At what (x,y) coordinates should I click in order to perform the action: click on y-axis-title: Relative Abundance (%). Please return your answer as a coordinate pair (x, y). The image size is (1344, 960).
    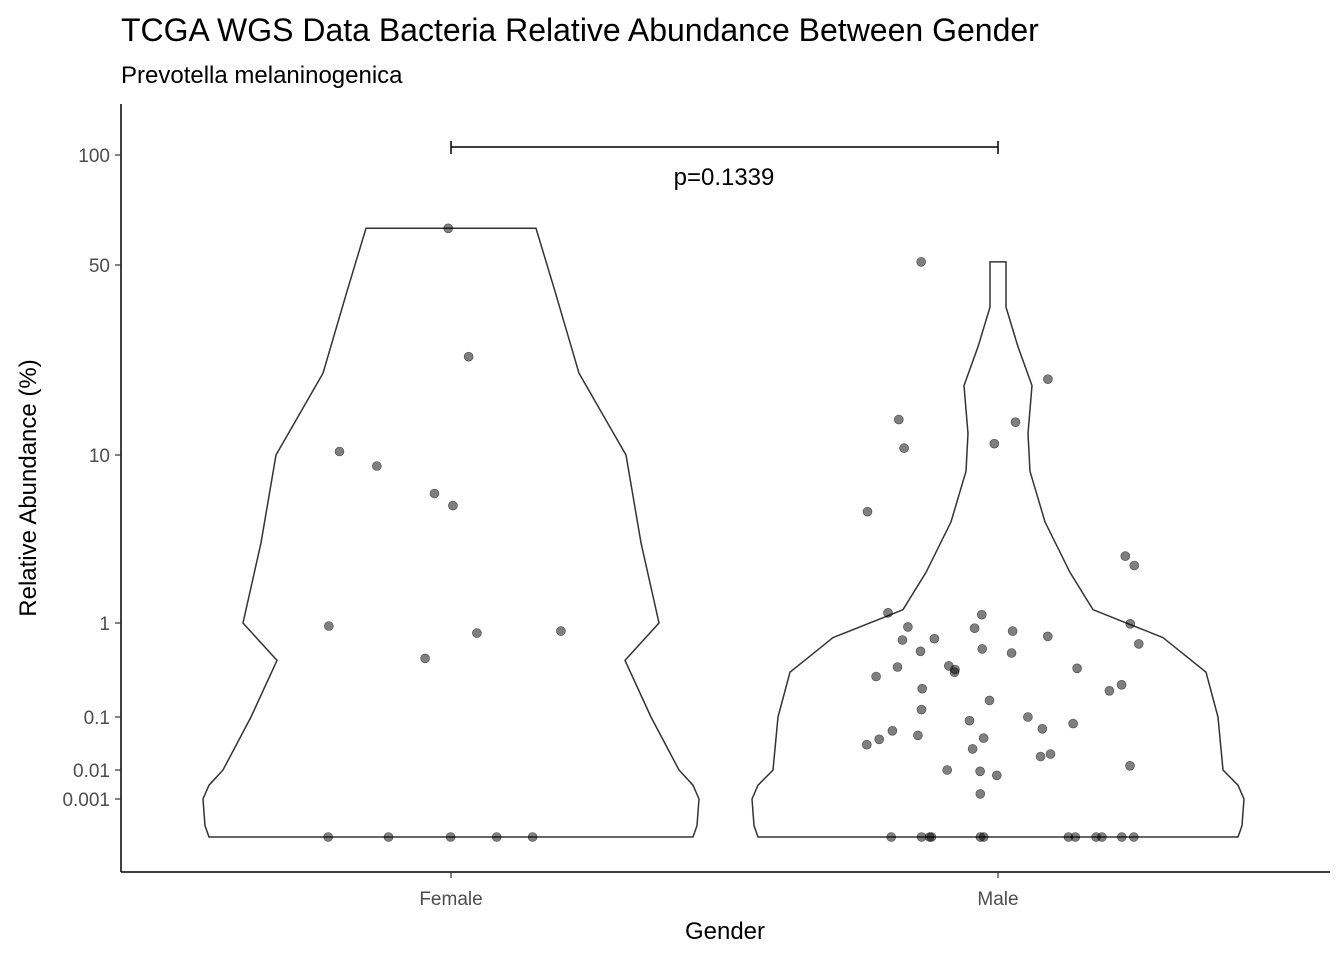
    Looking at the image, I should click on (28, 487).